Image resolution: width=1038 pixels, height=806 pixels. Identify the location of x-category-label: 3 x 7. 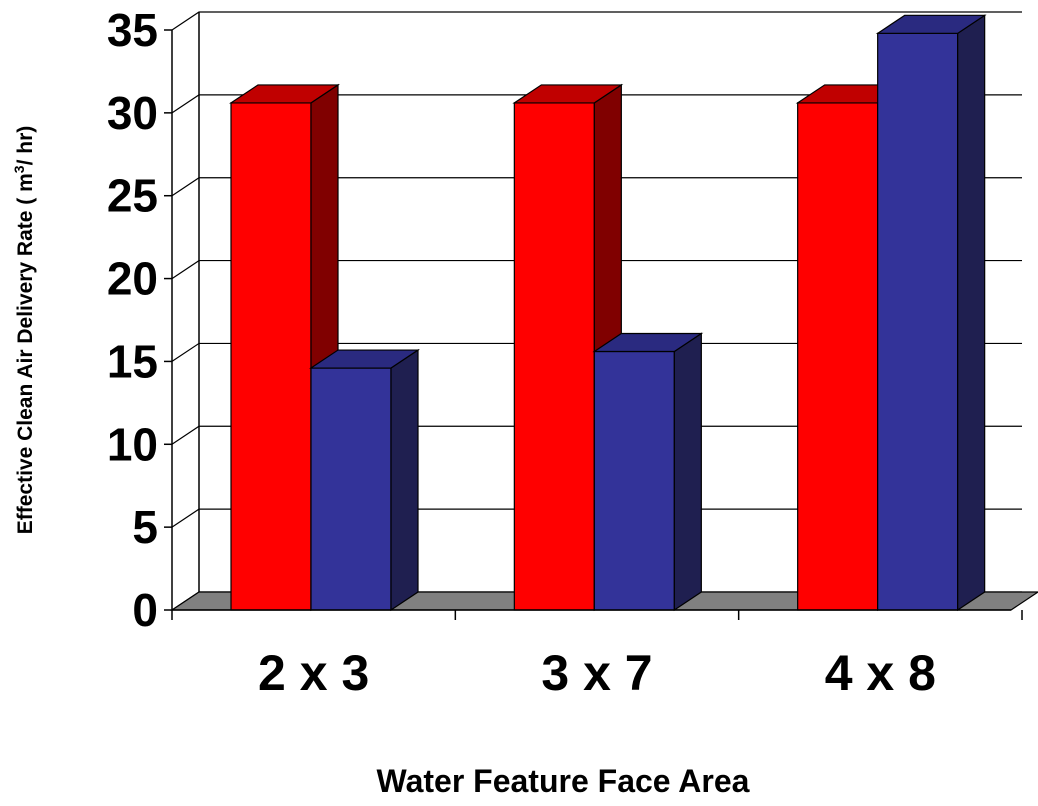
(596, 673).